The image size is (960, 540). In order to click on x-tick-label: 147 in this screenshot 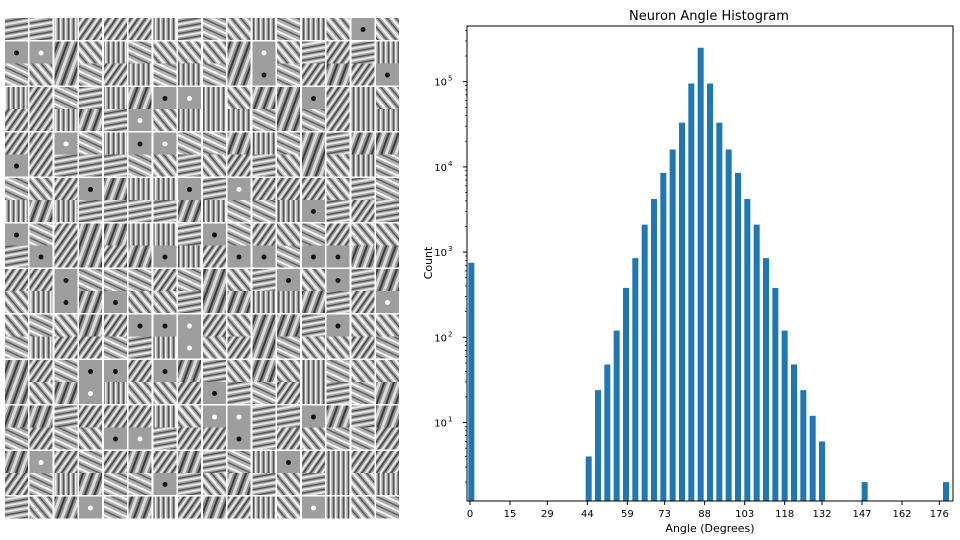, I will do `click(861, 514)`.